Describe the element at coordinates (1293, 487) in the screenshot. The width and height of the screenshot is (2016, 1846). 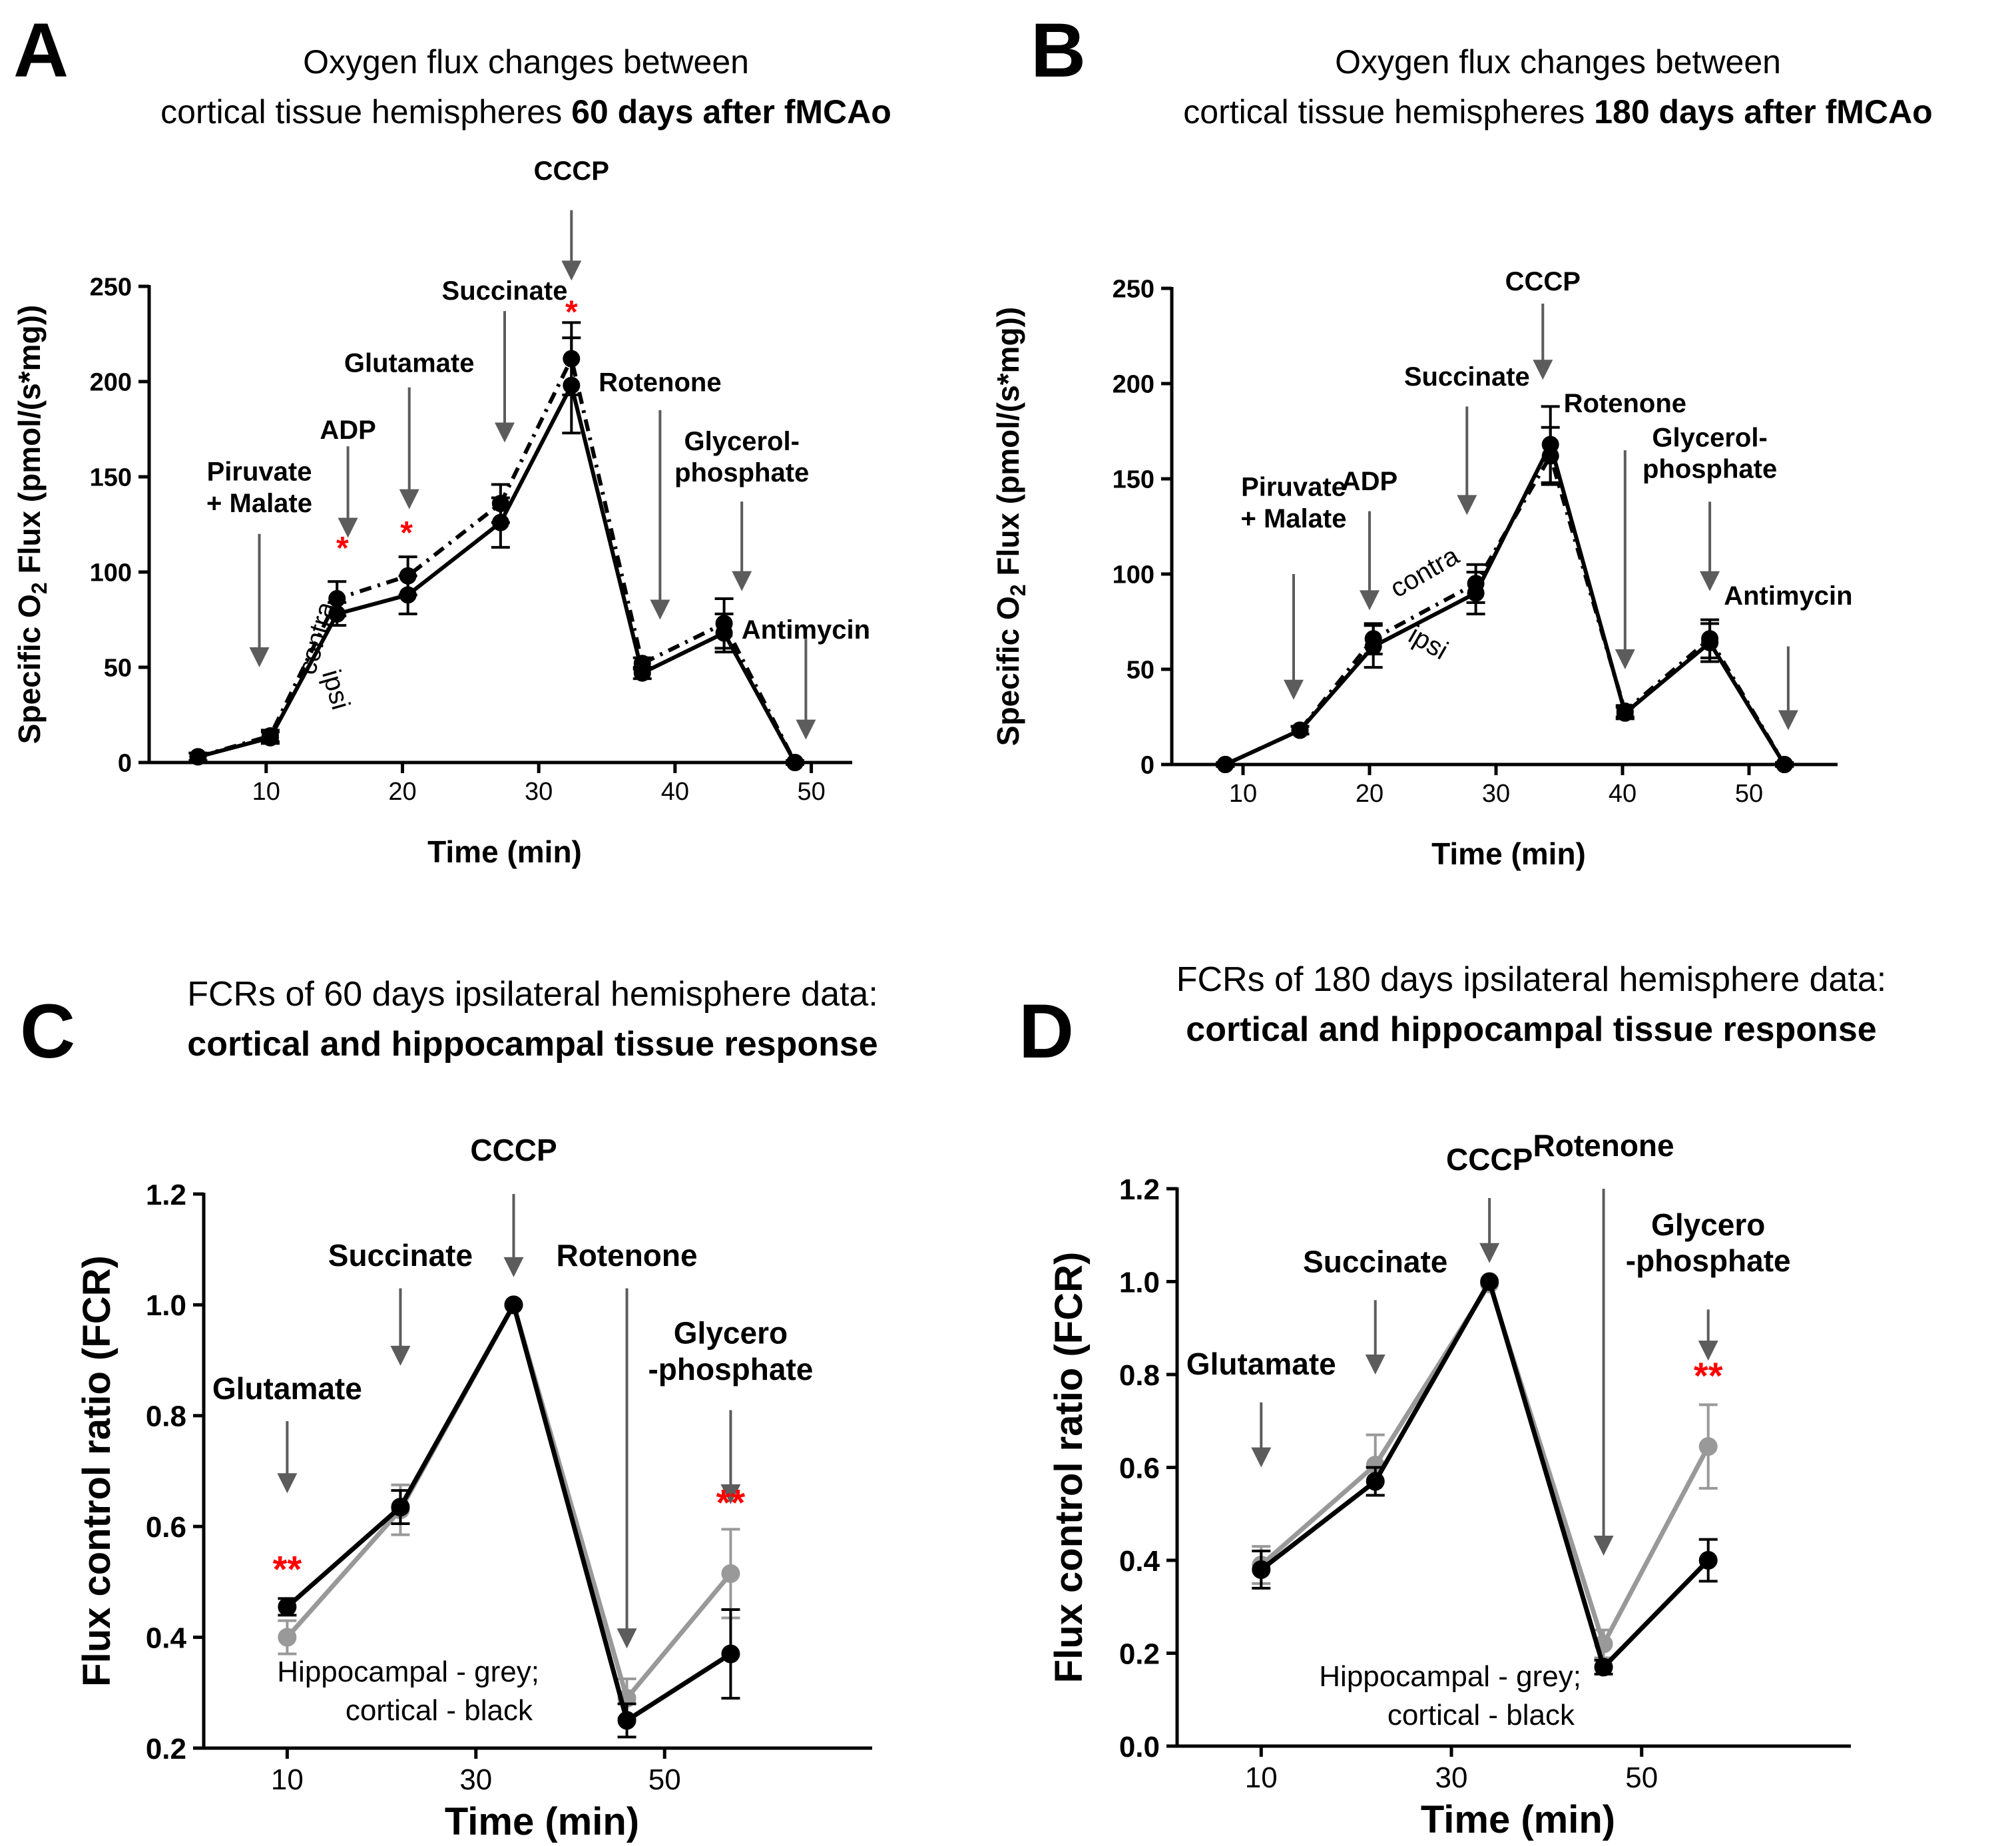
I see `annotation-label: Piruvate` at that location.